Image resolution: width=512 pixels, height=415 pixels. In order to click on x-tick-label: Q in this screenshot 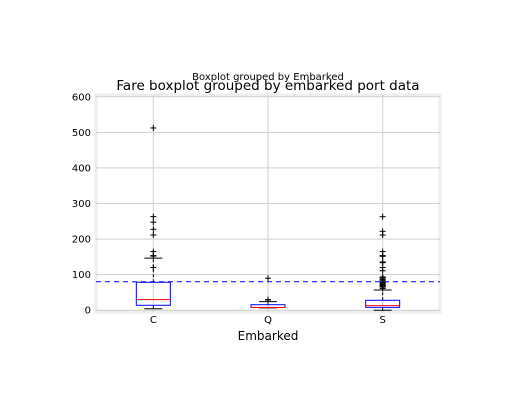, I will do `click(268, 320)`.